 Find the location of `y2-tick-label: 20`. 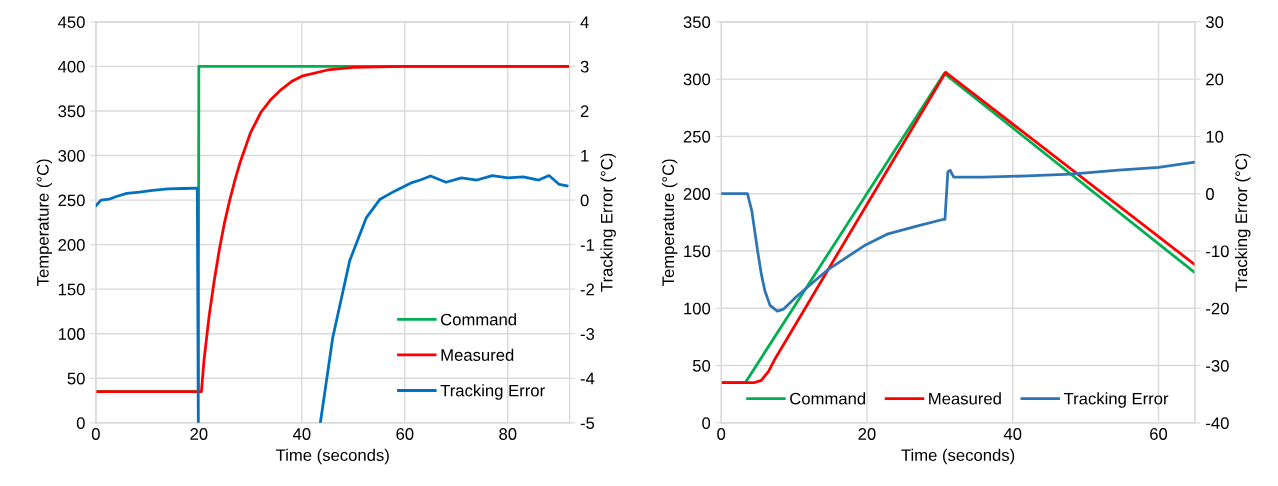

y2-tick-label: 20 is located at coordinates (1215, 79).